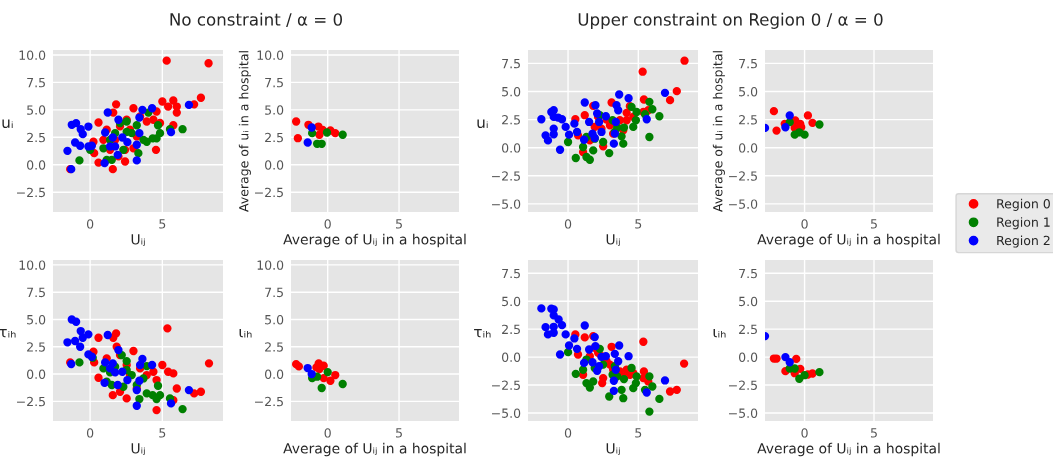  Describe the element at coordinates (256, 20) in the screenshot. I see `chart-title: No constraint / α = 0` at that location.